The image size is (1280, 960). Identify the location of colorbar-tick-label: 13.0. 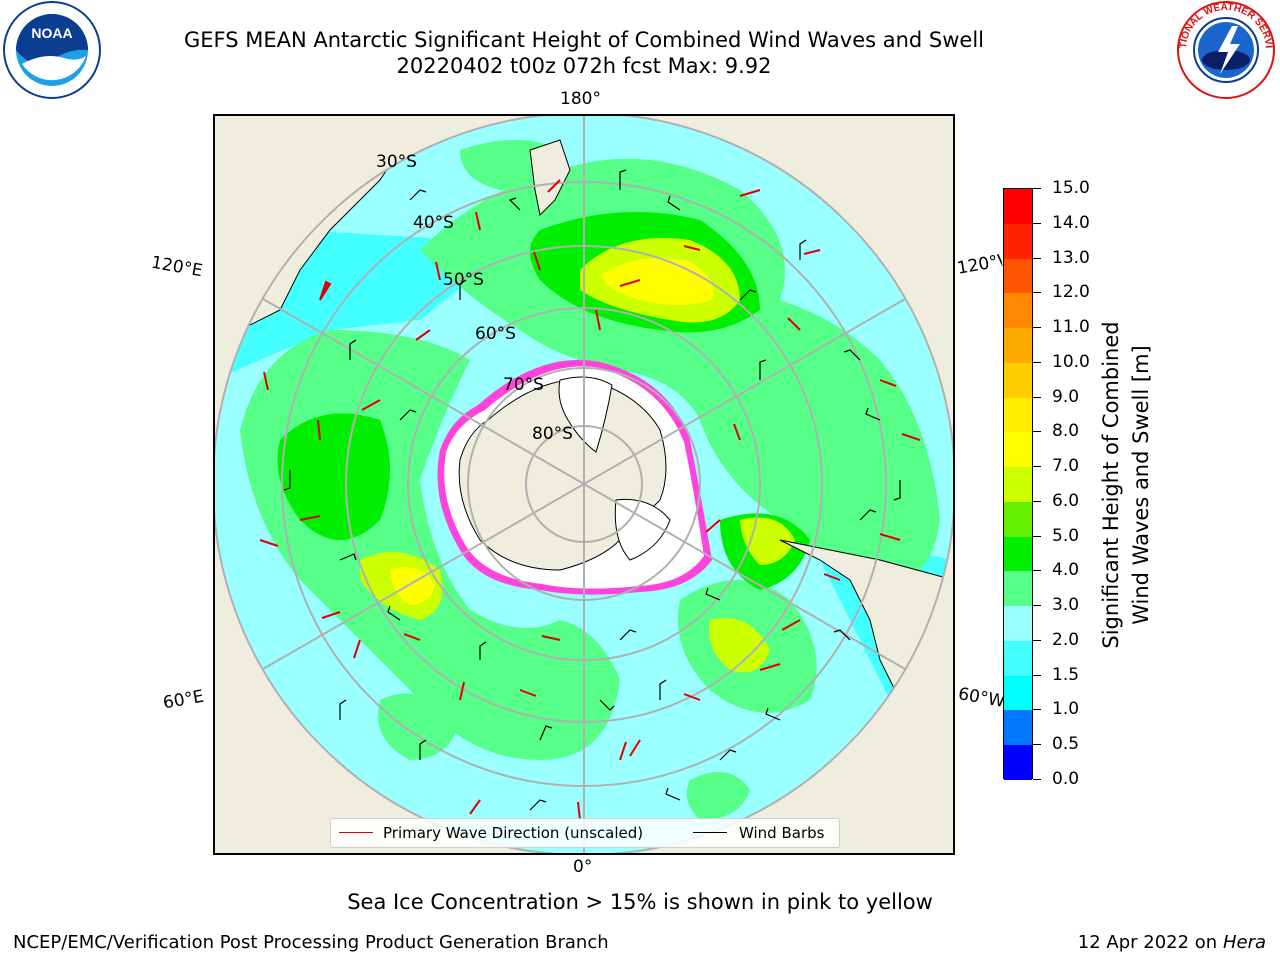
(1071, 257).